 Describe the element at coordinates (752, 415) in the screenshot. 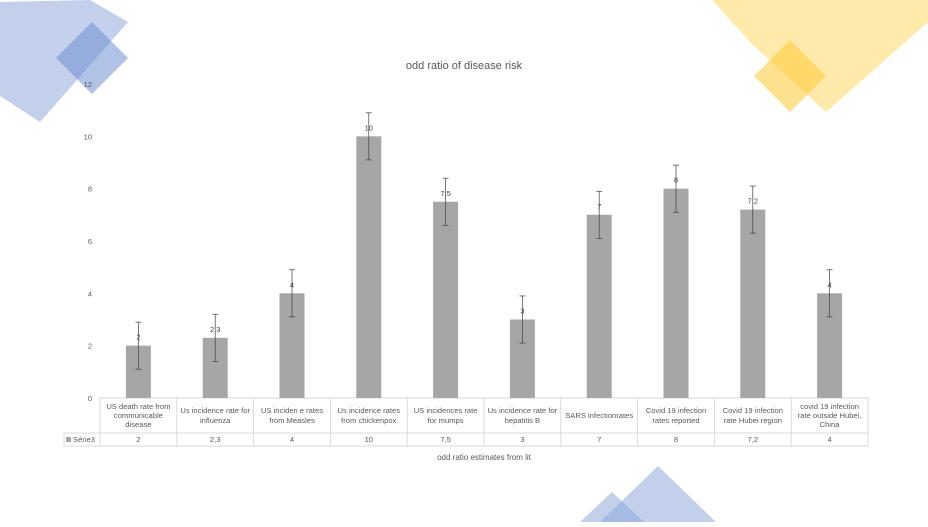

I see `category-label: Covid 19 infection rate Hubei region` at that location.